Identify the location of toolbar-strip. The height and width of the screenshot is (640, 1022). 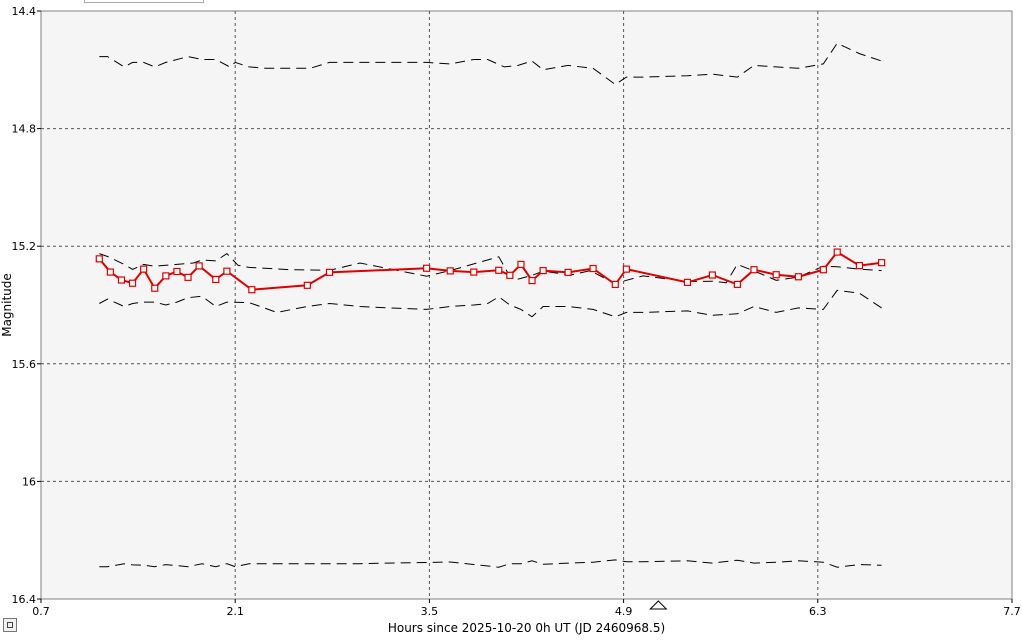
(120, 2).